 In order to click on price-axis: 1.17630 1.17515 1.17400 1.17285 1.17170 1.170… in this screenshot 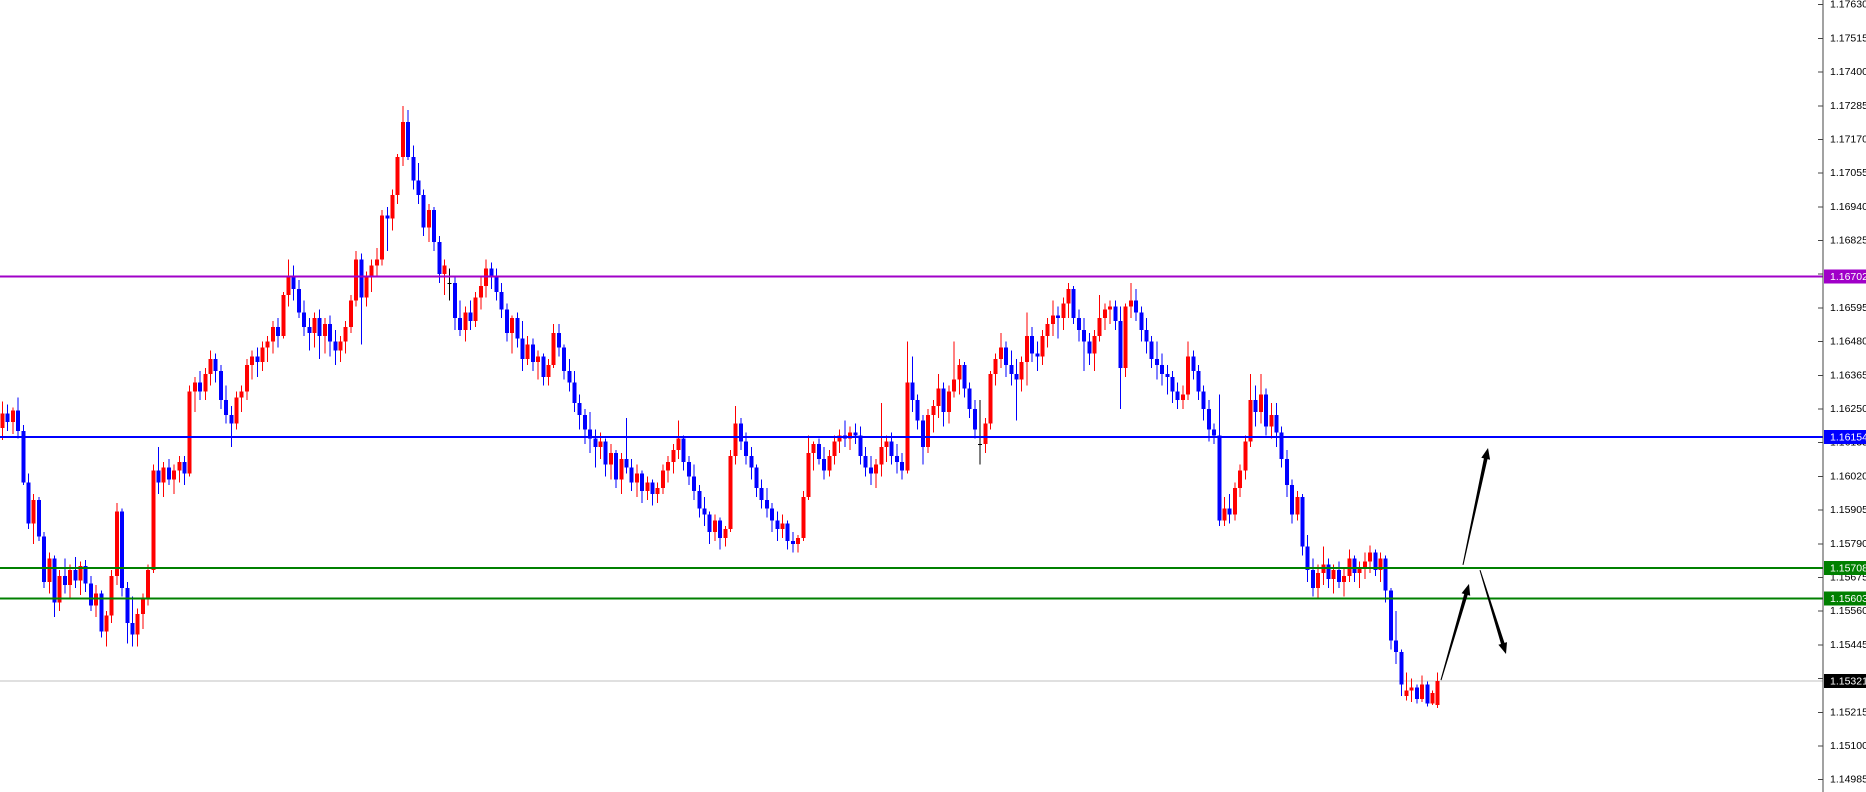, I will do `click(1842, 396)`.